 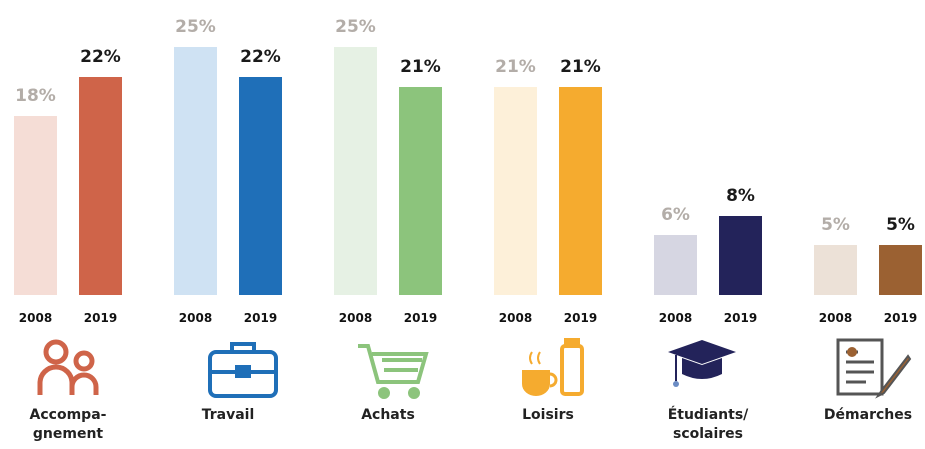 What do you see at coordinates (553, 367) in the screenshot?
I see `icon-leisure` at bounding box center [553, 367].